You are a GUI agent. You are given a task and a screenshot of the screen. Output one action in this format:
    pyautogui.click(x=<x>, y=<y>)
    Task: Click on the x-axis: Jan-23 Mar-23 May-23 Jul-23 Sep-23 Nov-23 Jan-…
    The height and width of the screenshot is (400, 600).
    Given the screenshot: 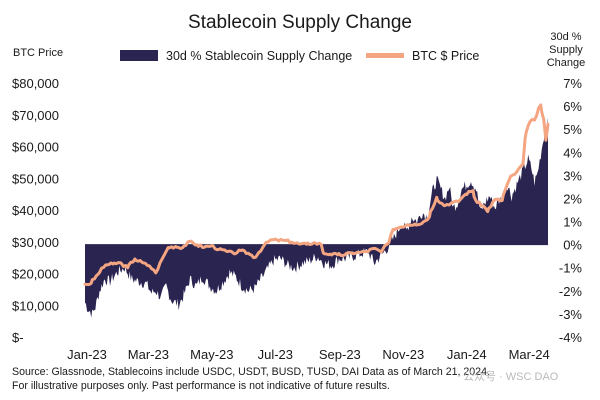 What is the action you would take?
    pyautogui.click(x=308, y=354)
    